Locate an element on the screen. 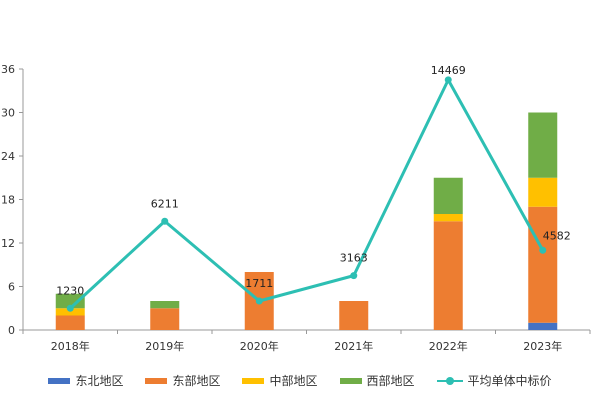 The height and width of the screenshot is (400, 600). legend-swatch-central is located at coordinates (253, 380).